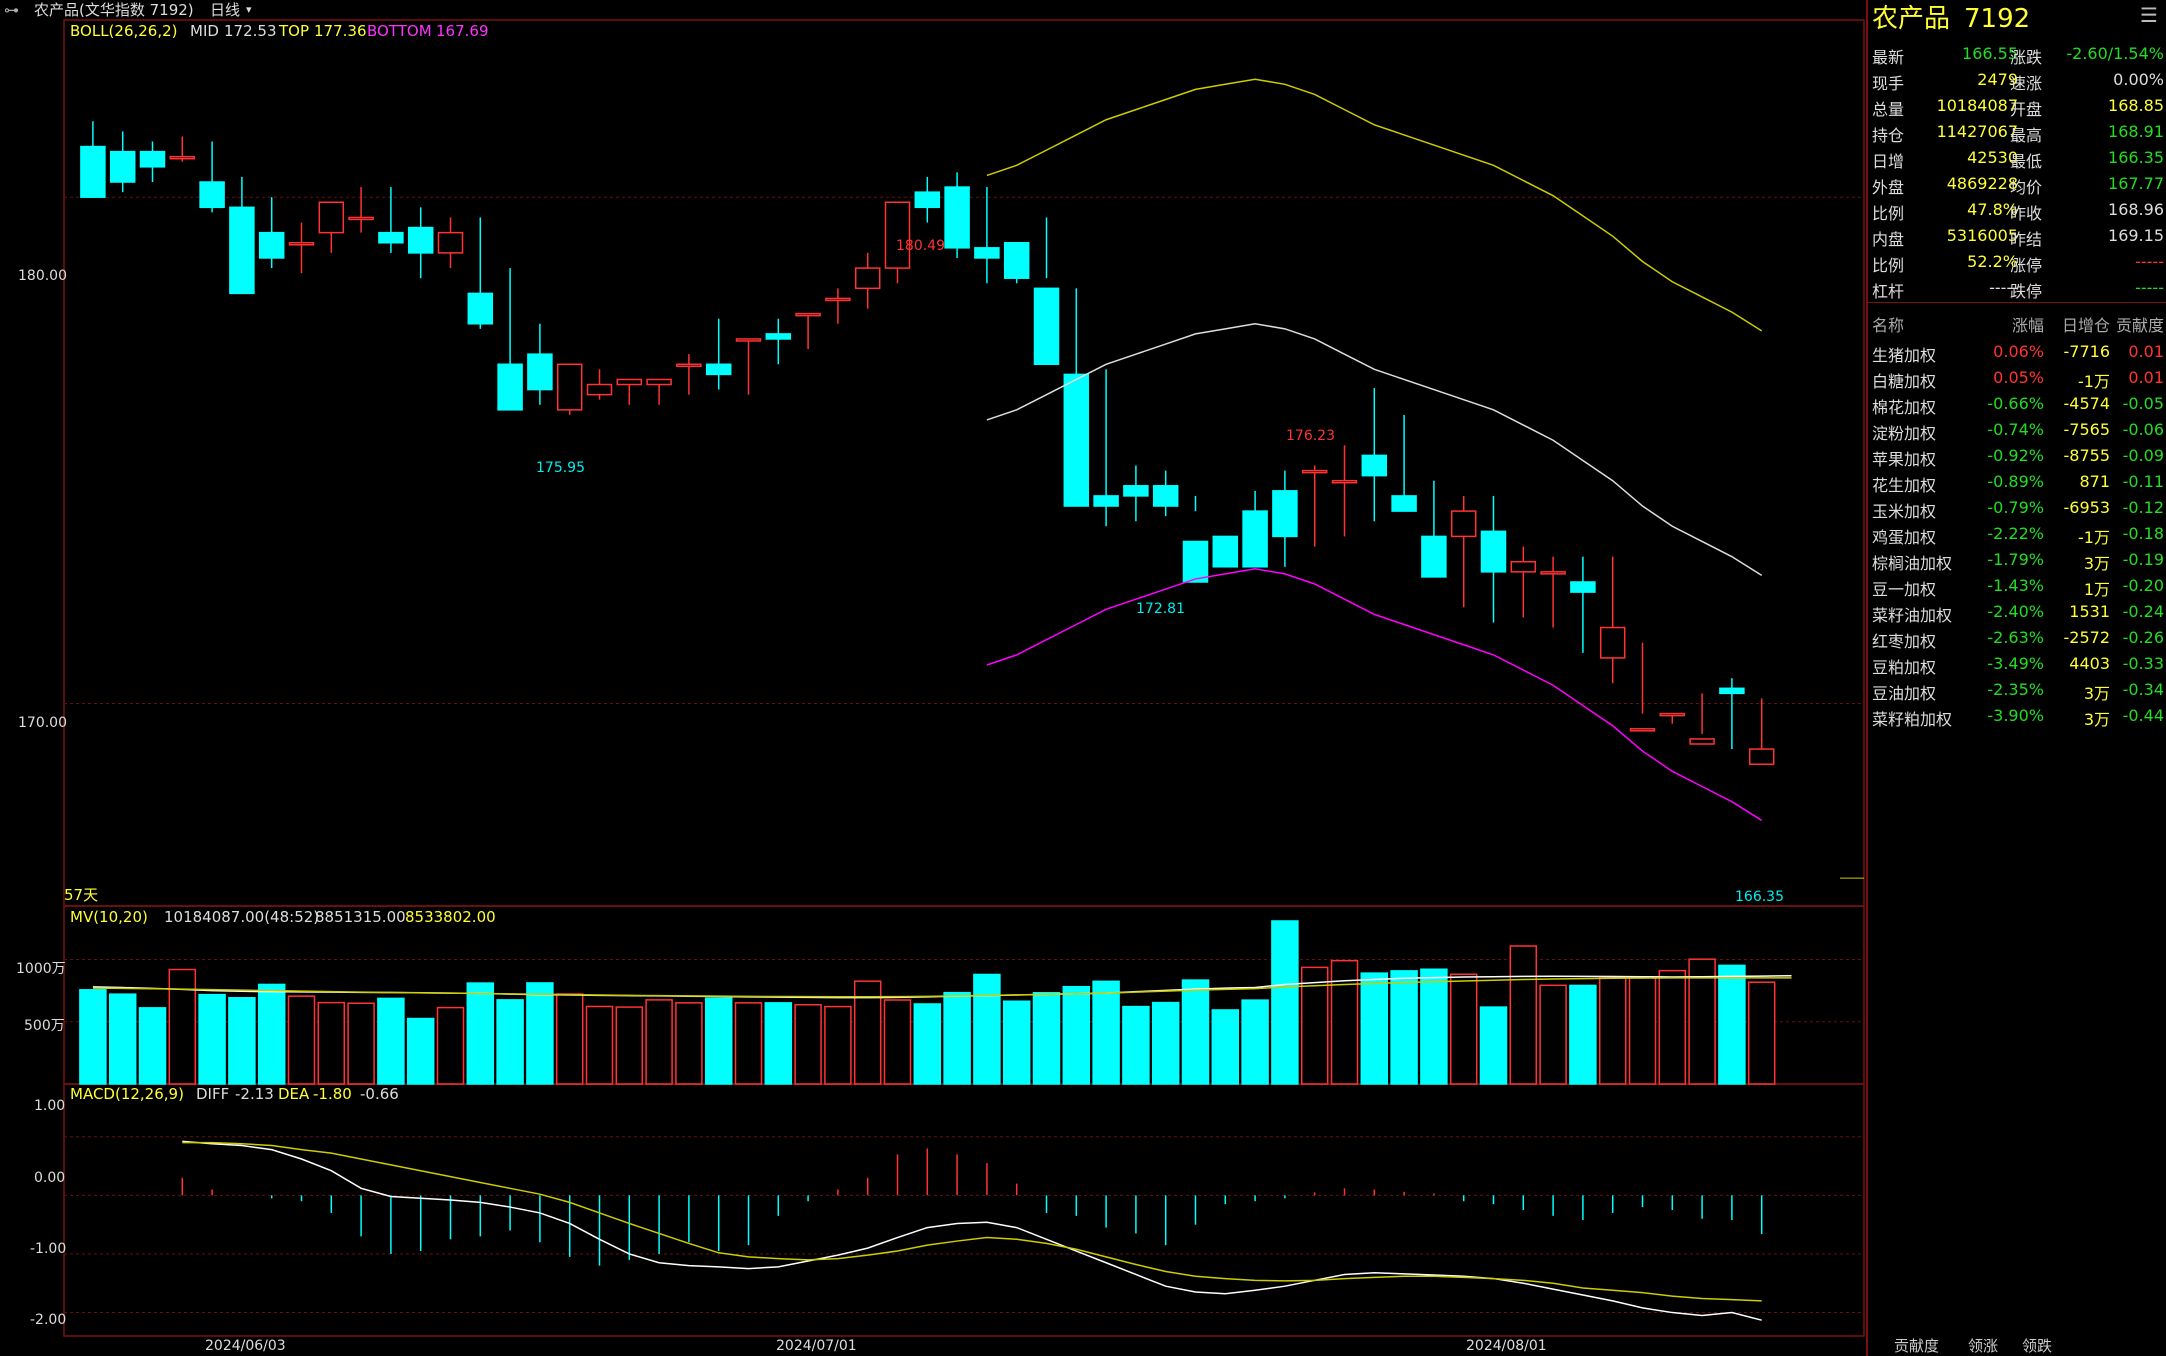 Image resolution: width=2166 pixels, height=1356 pixels. I want to click on list-item: 菜籽粕加权 -3.90% 3万 -0.44, so click(2017, 715).